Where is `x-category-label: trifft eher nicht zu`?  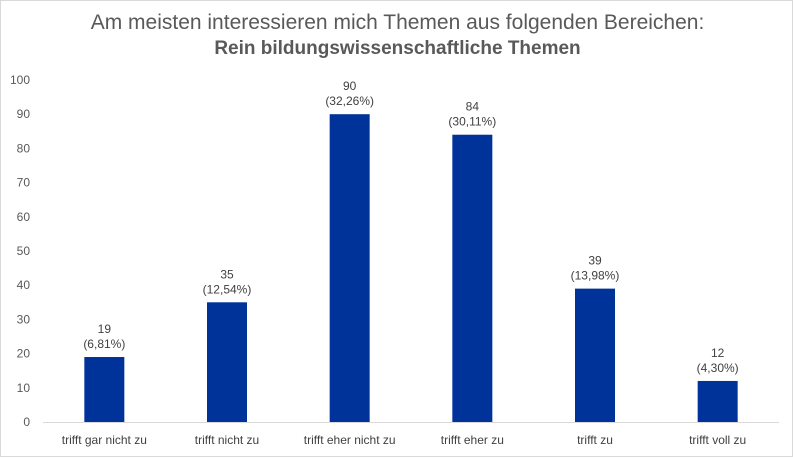 x-category-label: trifft eher nicht zu is located at coordinates (350, 440).